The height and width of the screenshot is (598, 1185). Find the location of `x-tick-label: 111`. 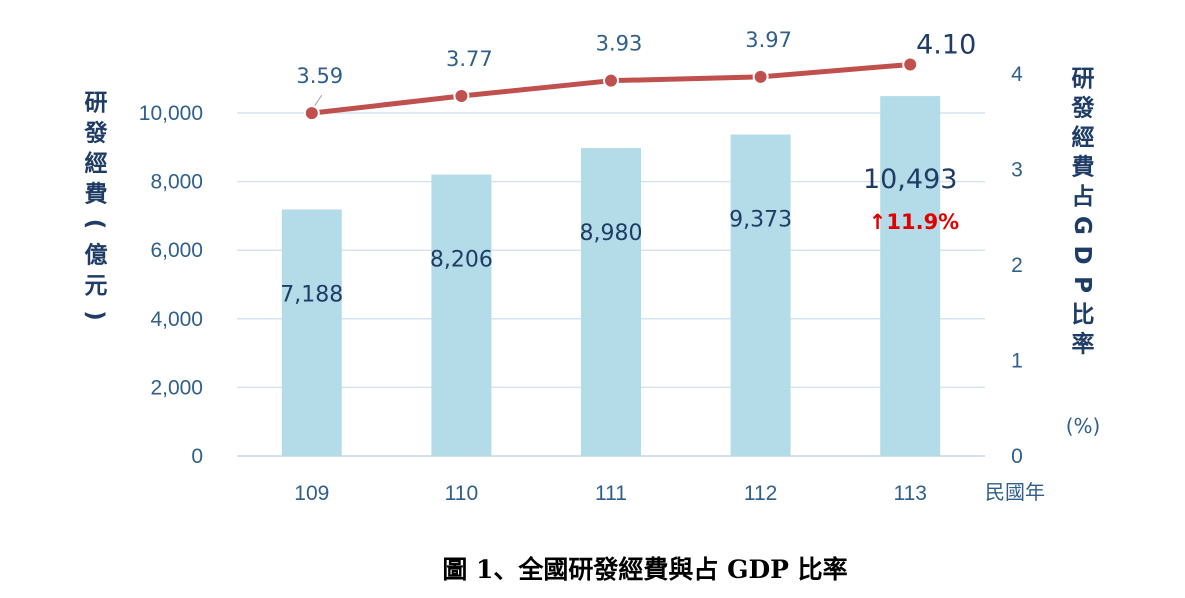

x-tick-label: 111 is located at coordinates (611, 493).